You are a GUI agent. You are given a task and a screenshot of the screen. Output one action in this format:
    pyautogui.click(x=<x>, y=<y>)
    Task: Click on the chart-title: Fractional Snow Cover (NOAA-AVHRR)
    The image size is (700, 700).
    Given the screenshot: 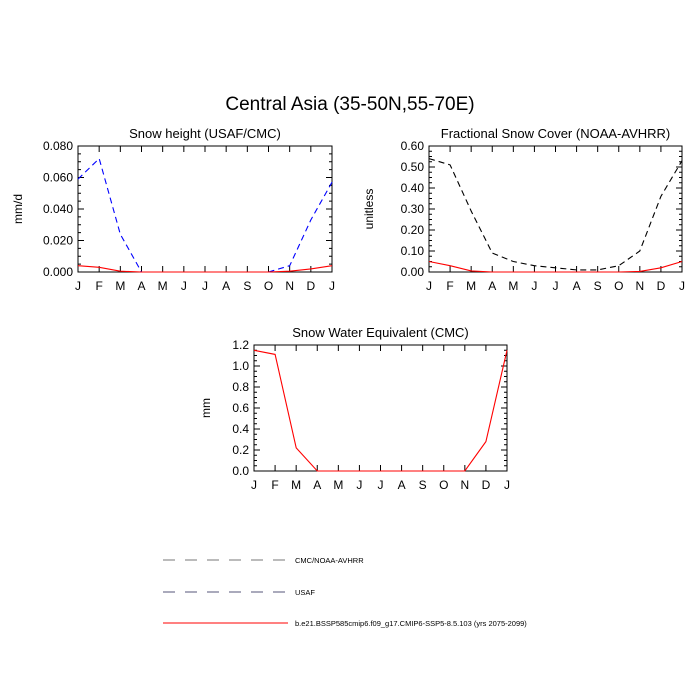 What is the action you would take?
    pyautogui.click(x=555, y=133)
    